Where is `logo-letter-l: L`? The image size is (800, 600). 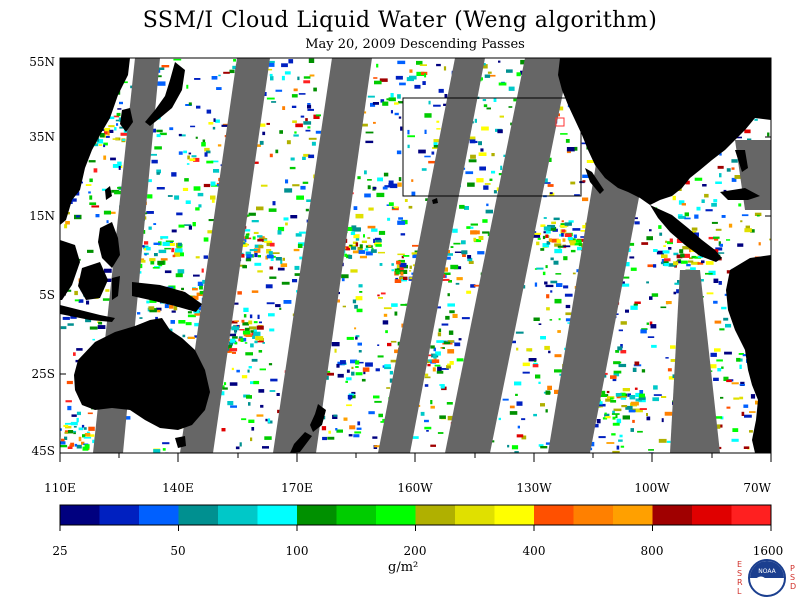 logo-letter-l: L is located at coordinates (739, 591).